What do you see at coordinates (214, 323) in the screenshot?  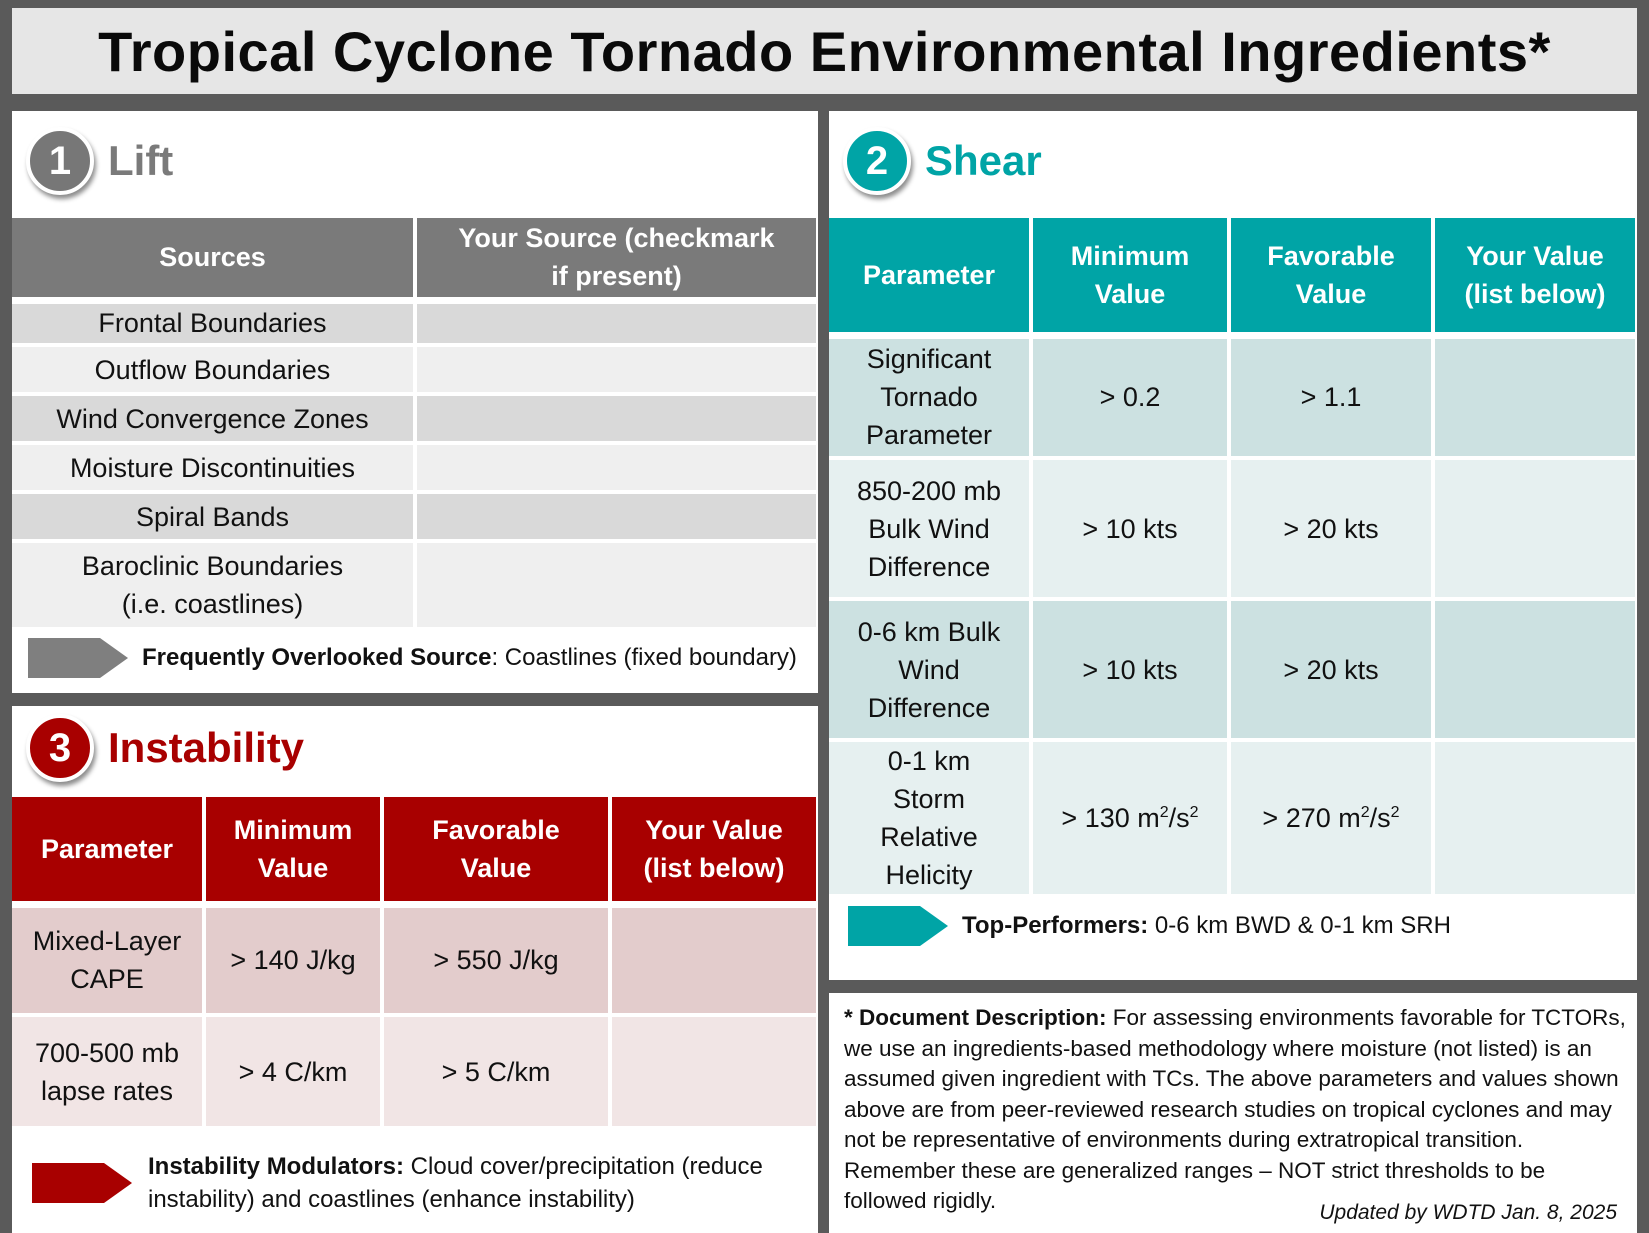 I see `lift-source: Frontal Boundaries` at bounding box center [214, 323].